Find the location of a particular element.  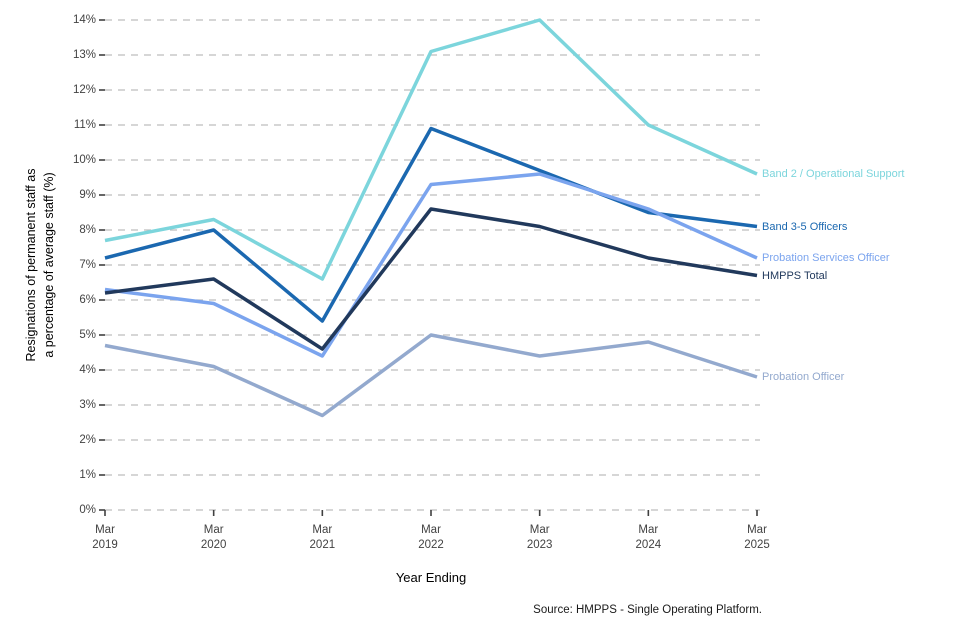

x-tick-label: Mar 2022 is located at coordinates (431, 537).